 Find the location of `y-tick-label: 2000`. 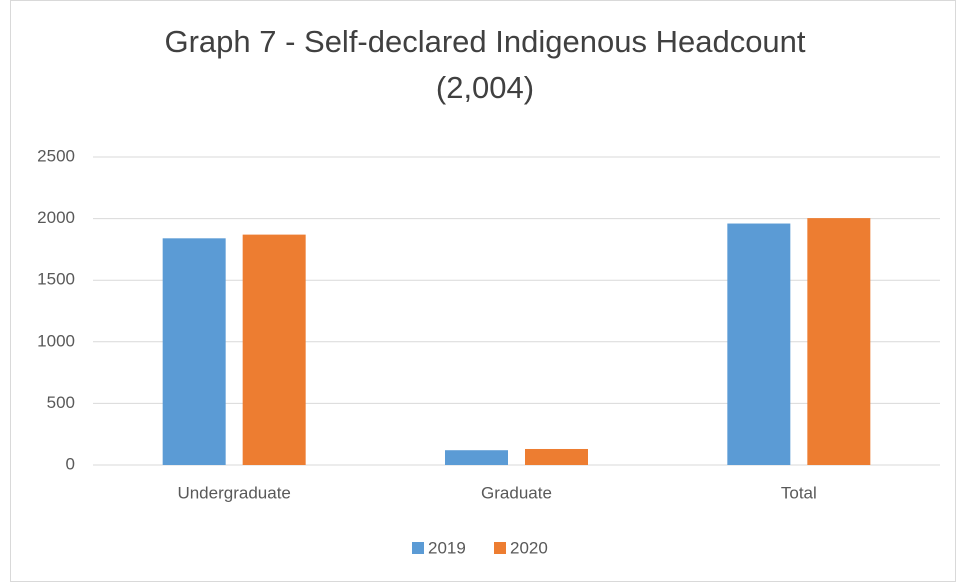

y-tick-label: 2000 is located at coordinates (56, 217).